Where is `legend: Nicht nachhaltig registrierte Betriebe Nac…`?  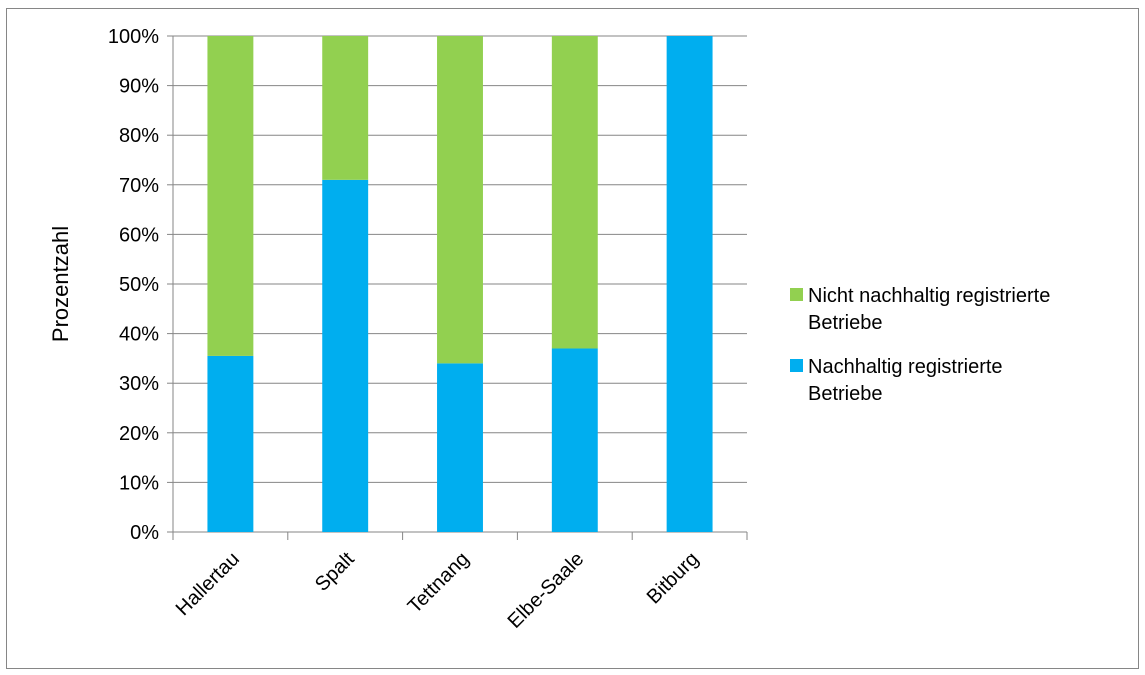
legend: Nicht nachhaltig registrierte Betriebe Nac… is located at coordinates (920, 345).